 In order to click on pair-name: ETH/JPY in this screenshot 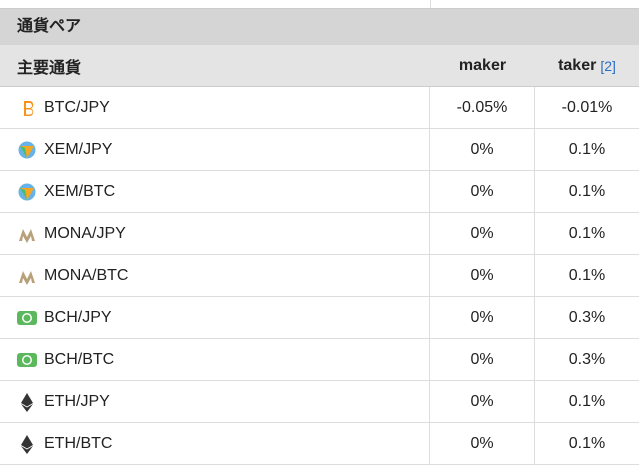, I will do `click(77, 401)`.